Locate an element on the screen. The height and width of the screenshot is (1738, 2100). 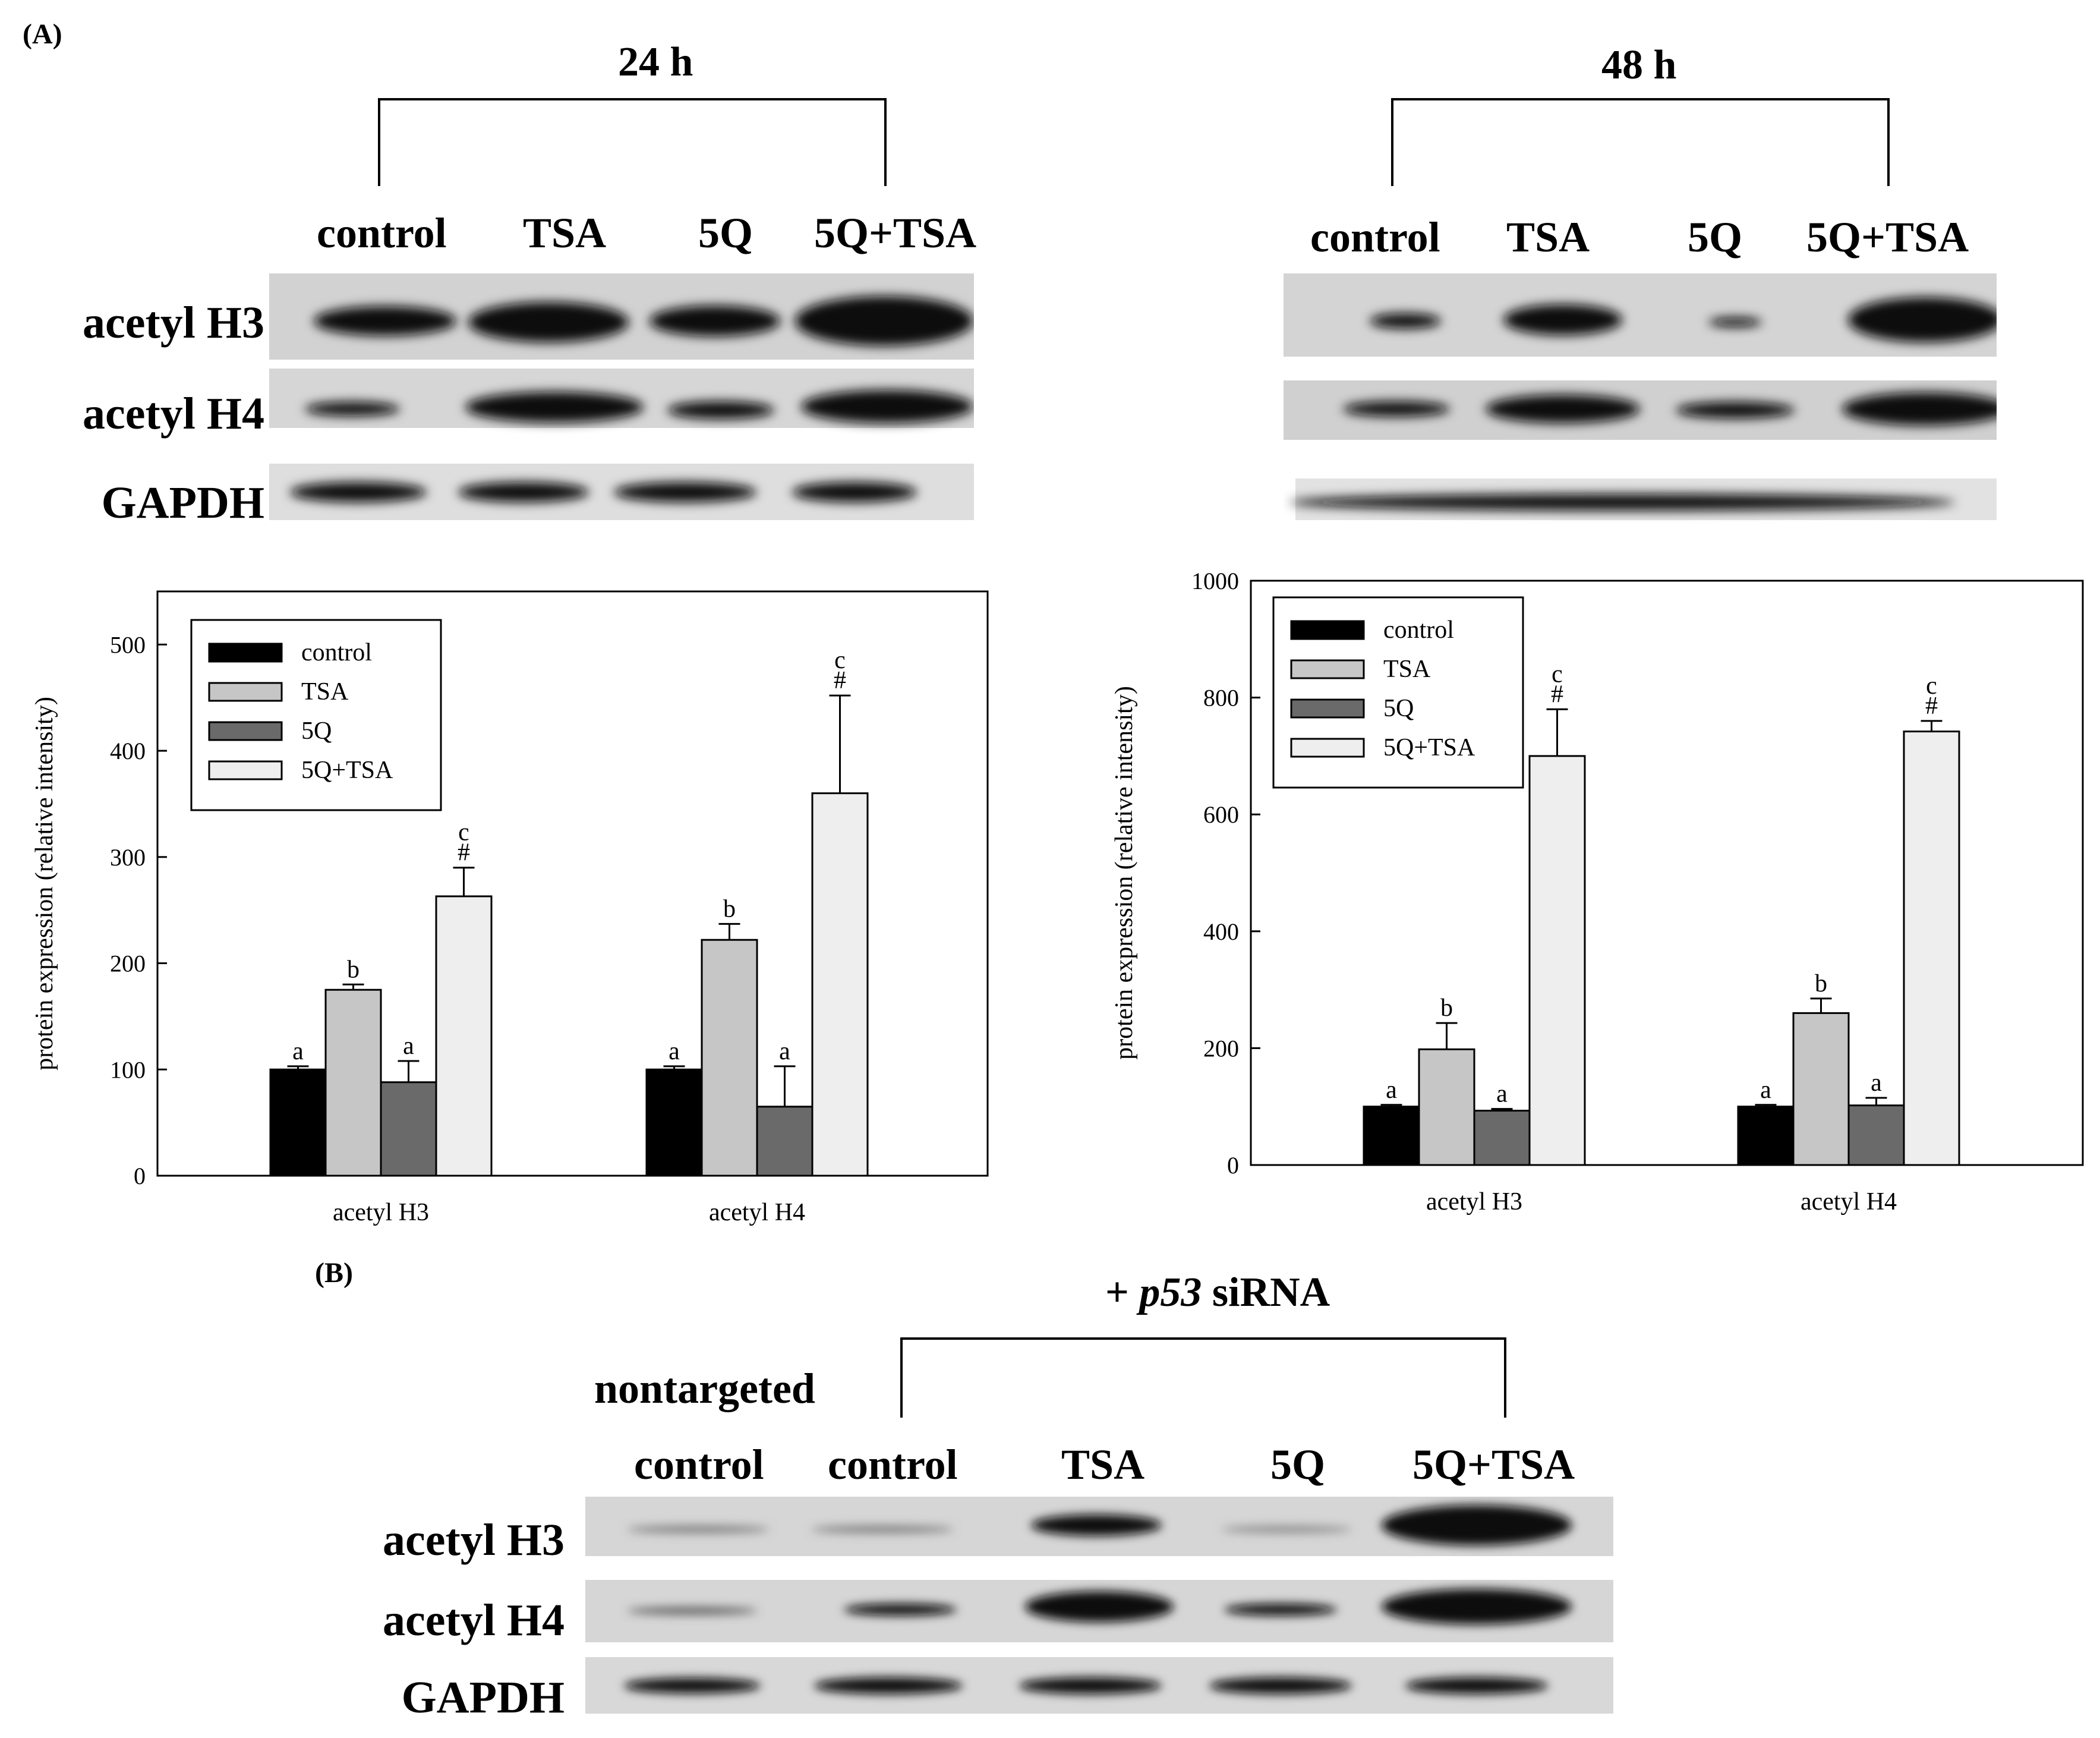
western-blot-24h is located at coordinates (621, 396).